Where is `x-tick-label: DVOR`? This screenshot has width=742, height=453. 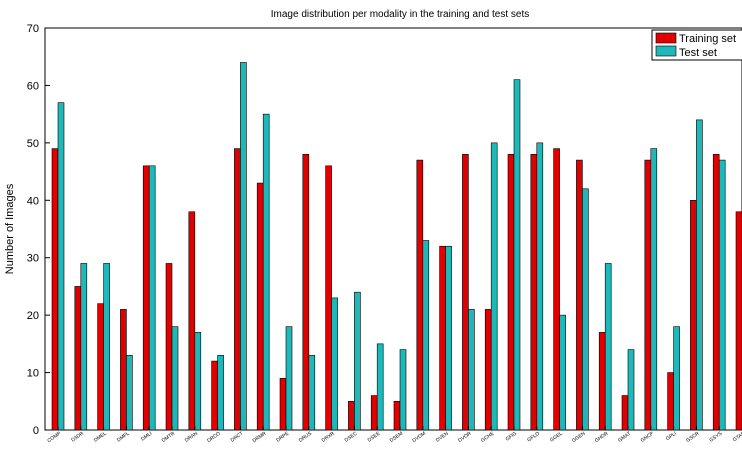
x-tick-label: DVOR is located at coordinates (465, 437).